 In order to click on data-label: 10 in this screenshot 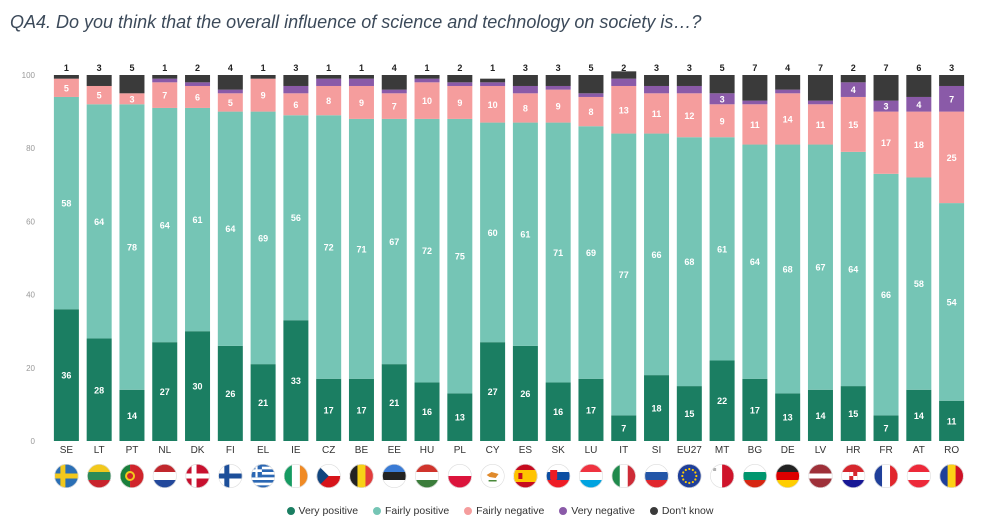, I will do `click(493, 105)`.